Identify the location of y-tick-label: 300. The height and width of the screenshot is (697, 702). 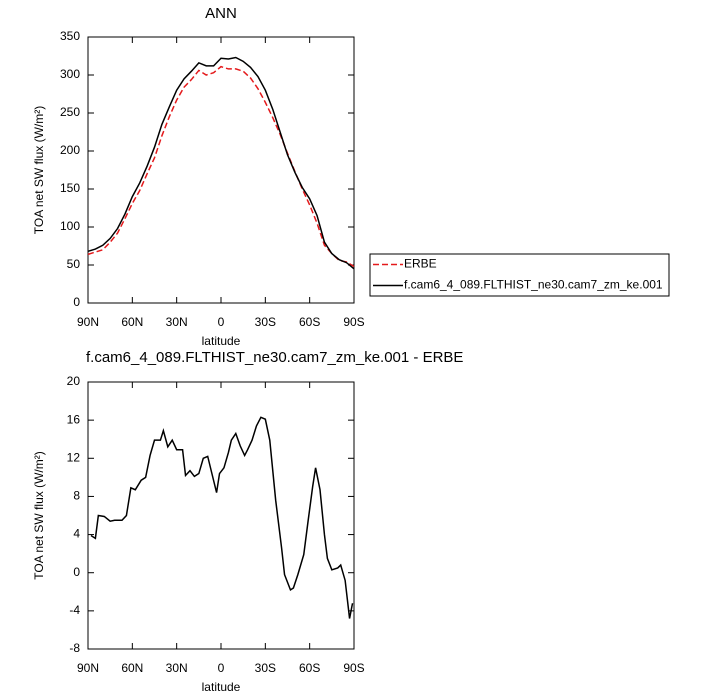
(70, 74).